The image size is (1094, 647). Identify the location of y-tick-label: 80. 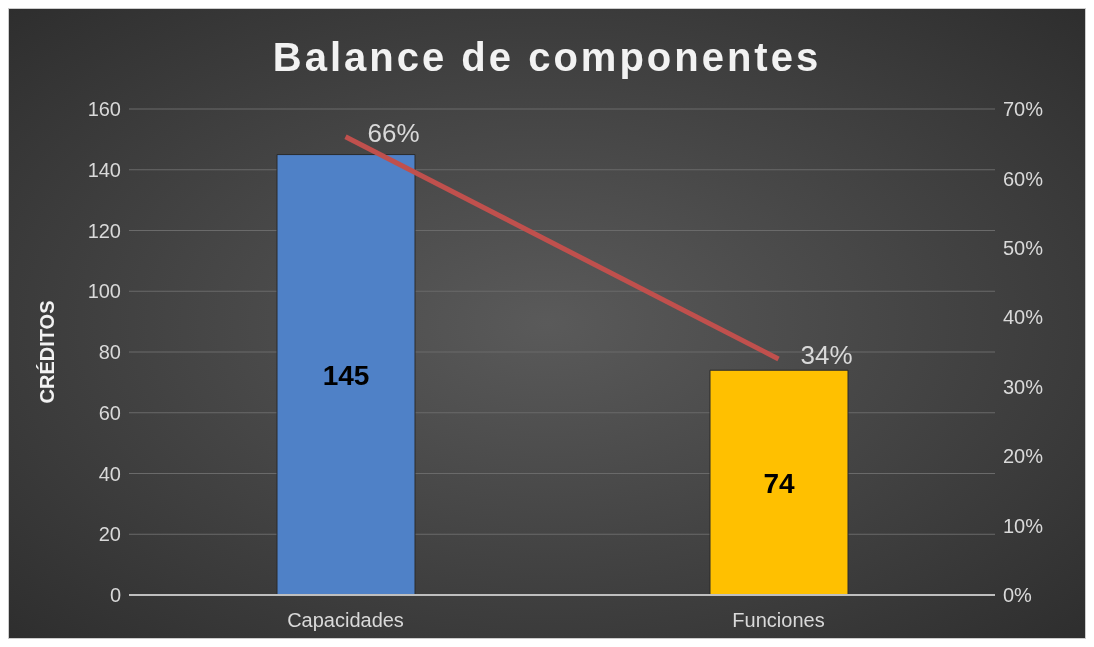
(109, 352).